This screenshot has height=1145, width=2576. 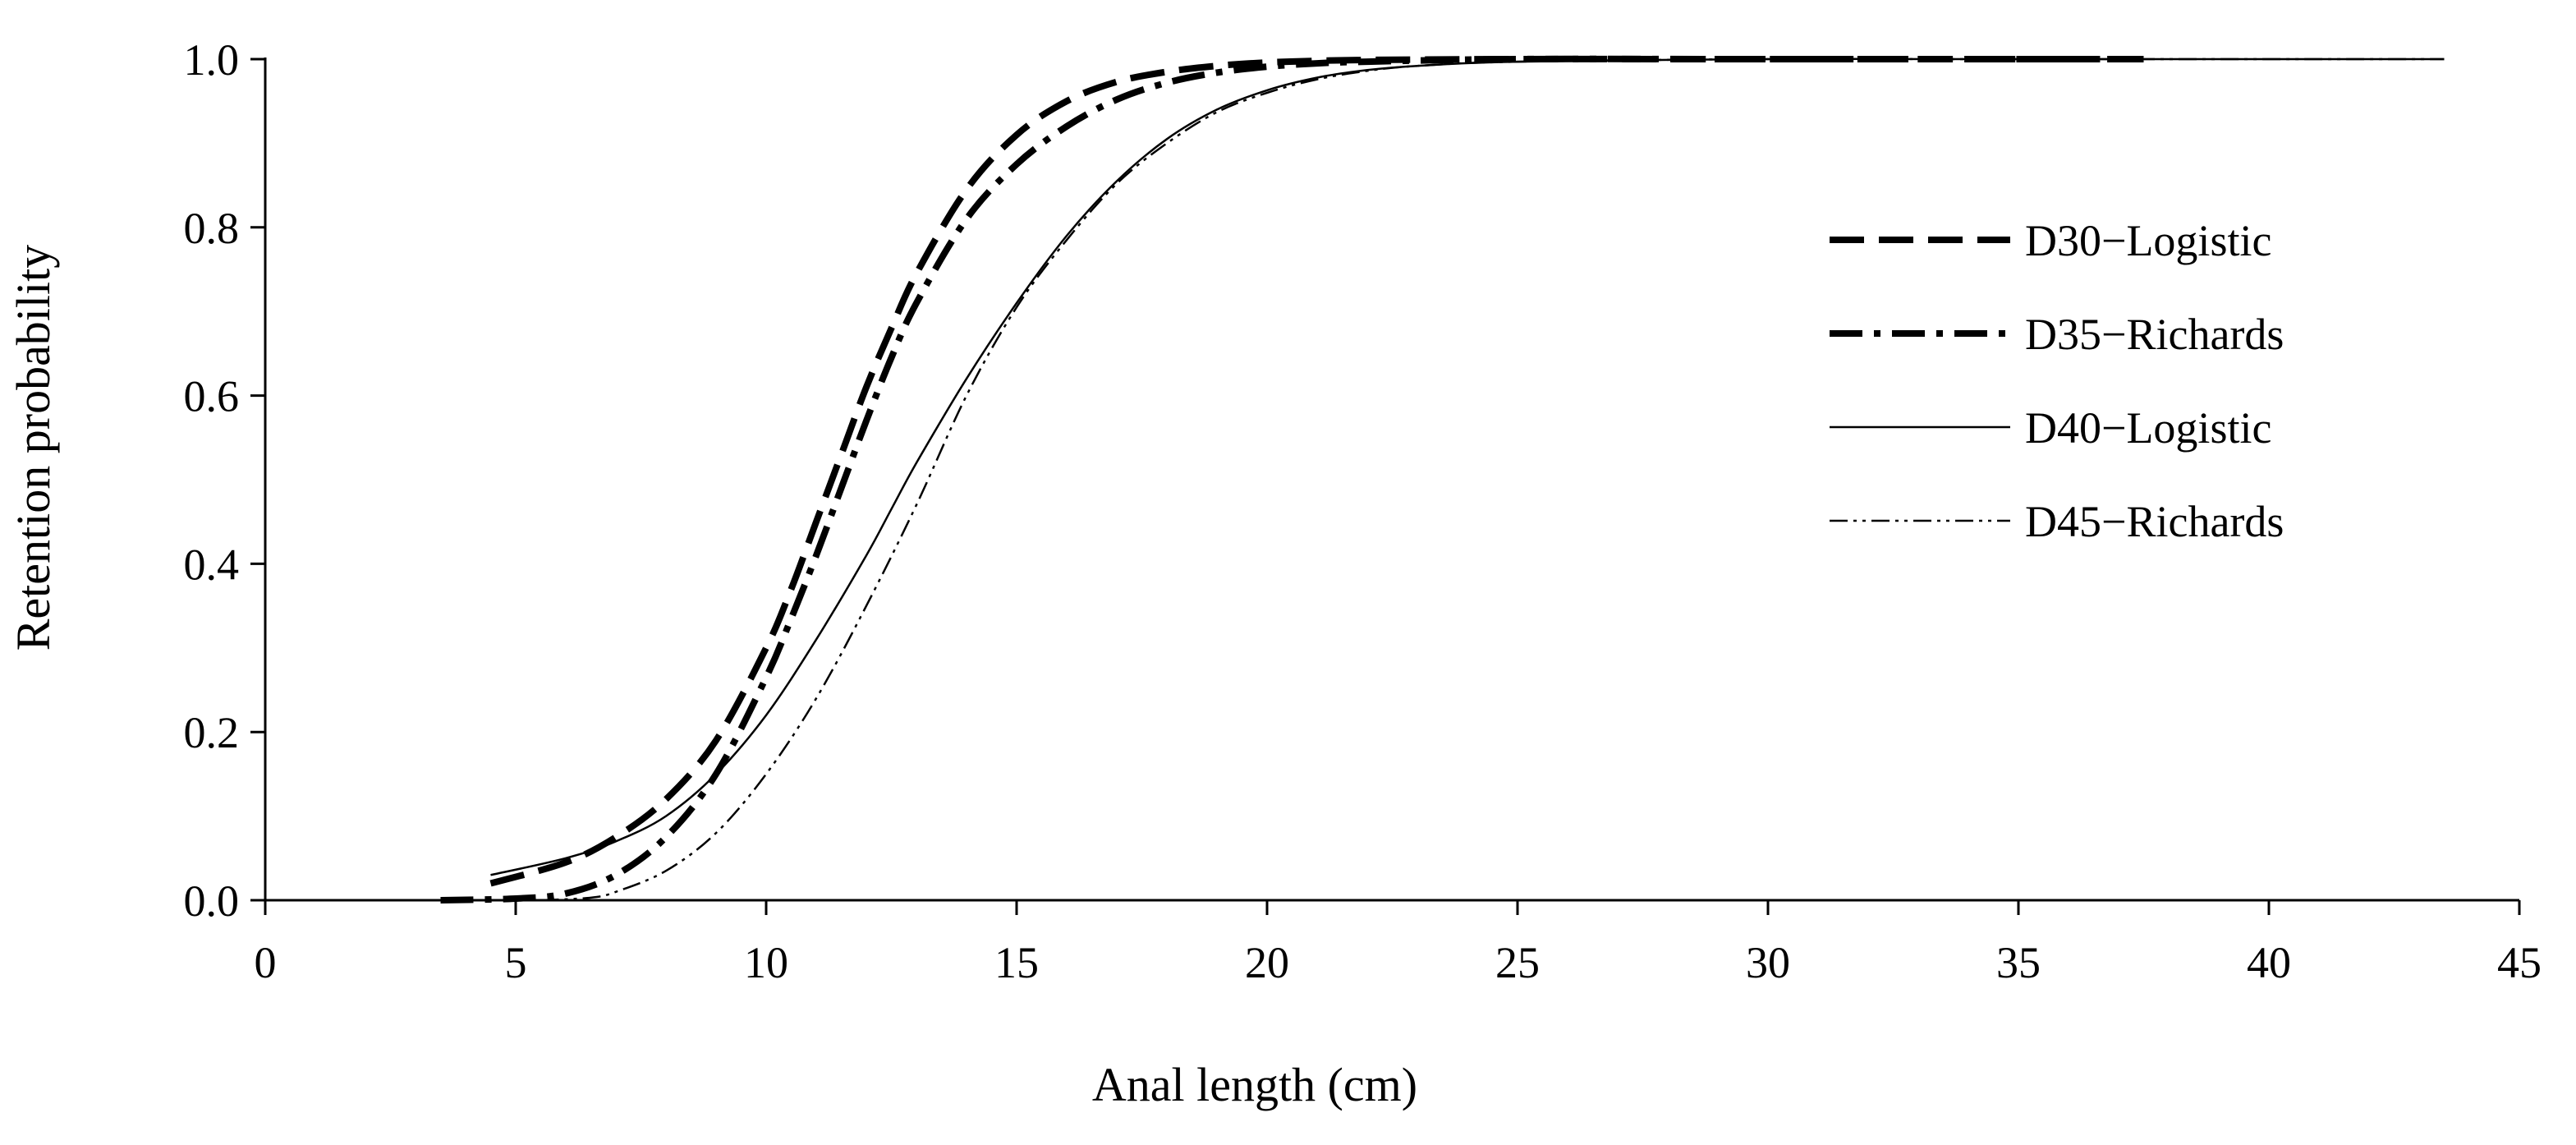 I want to click on y-tick-label: 0.0, so click(x=212, y=901).